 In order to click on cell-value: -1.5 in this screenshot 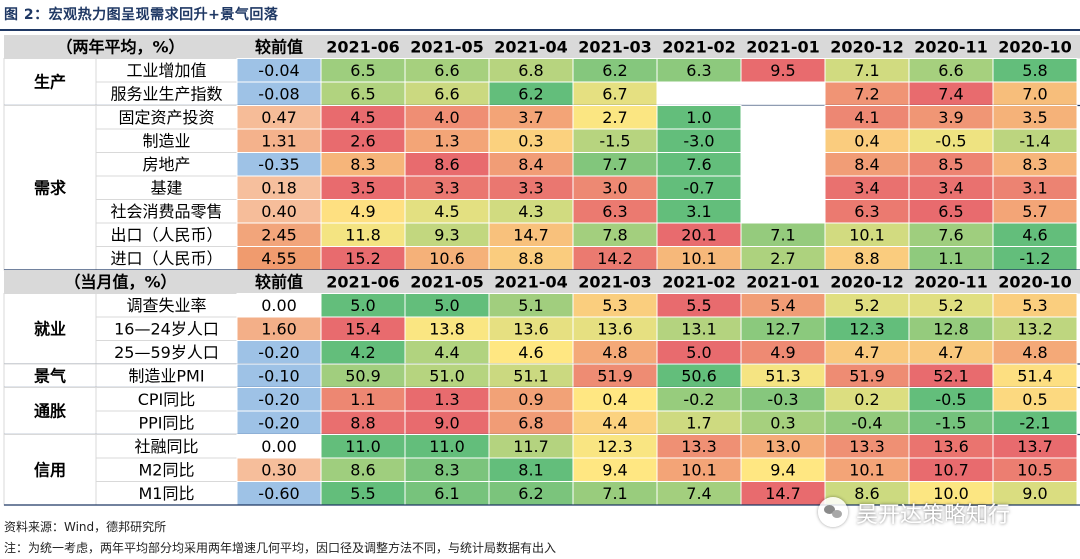, I will do `click(950, 422)`.